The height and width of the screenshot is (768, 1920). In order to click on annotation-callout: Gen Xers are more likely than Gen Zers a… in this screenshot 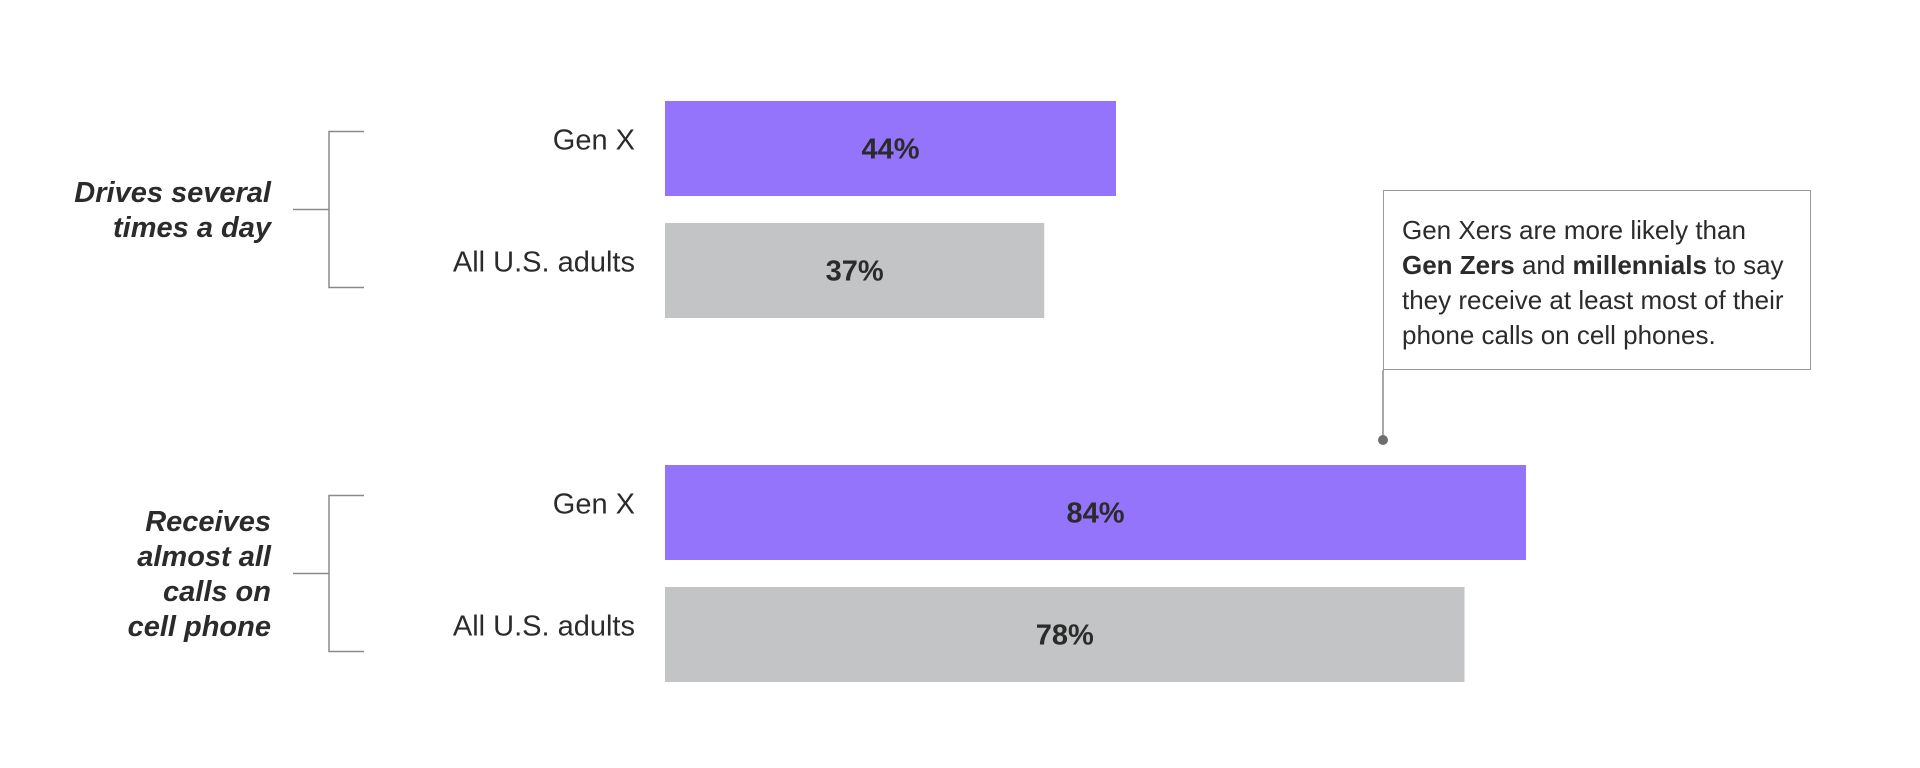, I will do `click(1597, 280)`.